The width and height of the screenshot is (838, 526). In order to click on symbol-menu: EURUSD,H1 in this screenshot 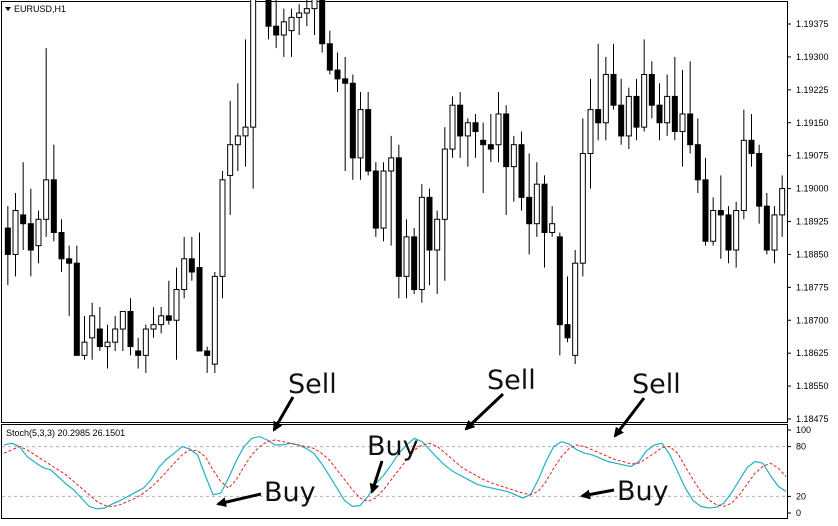, I will do `click(35, 9)`.